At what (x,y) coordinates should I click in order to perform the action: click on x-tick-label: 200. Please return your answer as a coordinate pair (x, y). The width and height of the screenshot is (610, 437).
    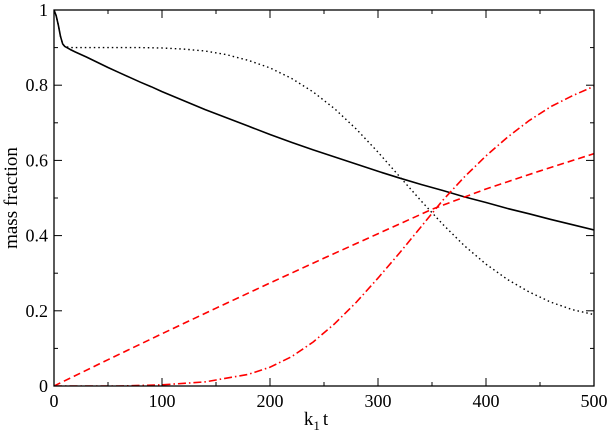
    Looking at the image, I should click on (270, 401).